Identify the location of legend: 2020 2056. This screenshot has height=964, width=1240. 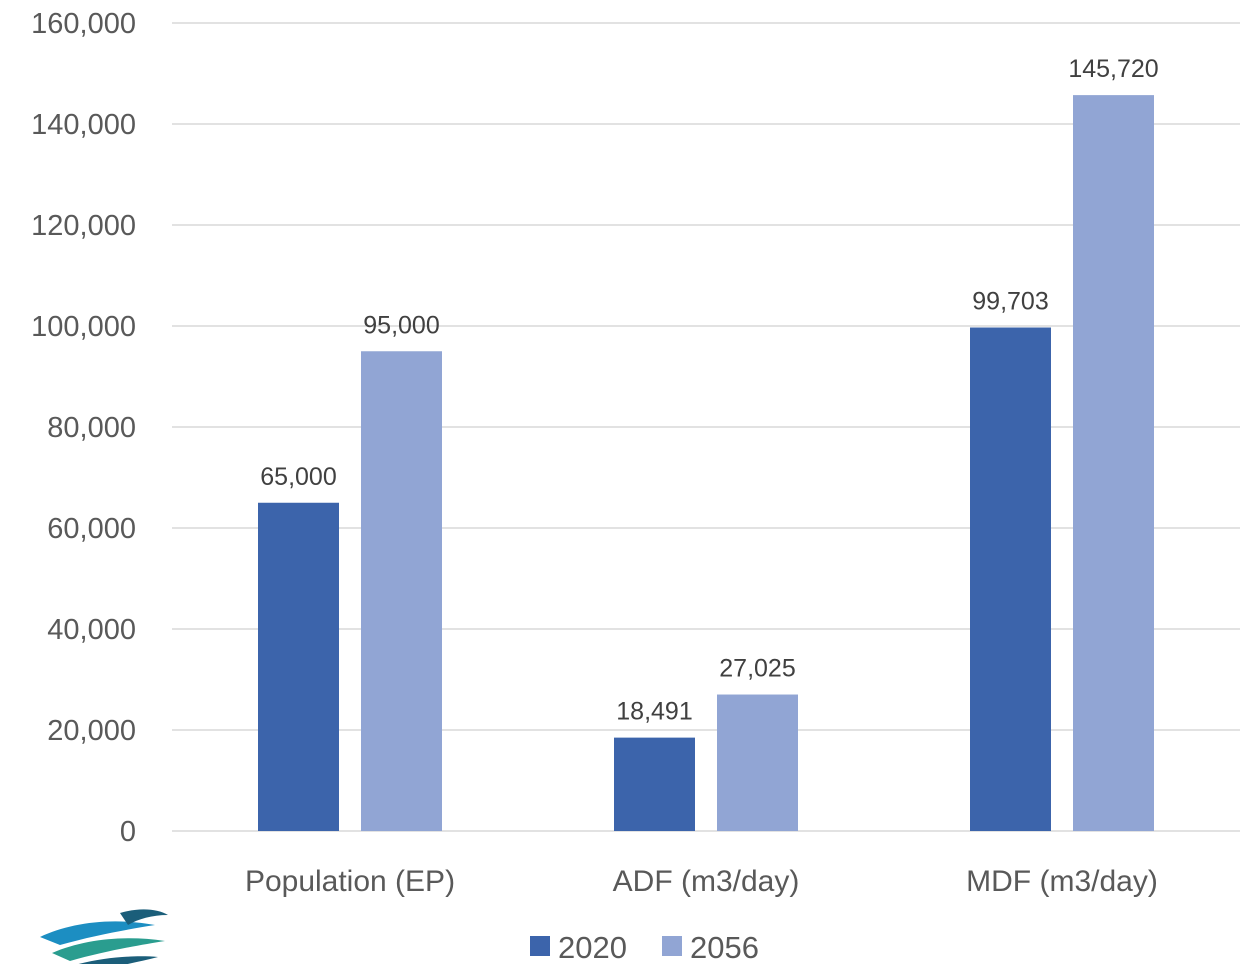
(644, 947).